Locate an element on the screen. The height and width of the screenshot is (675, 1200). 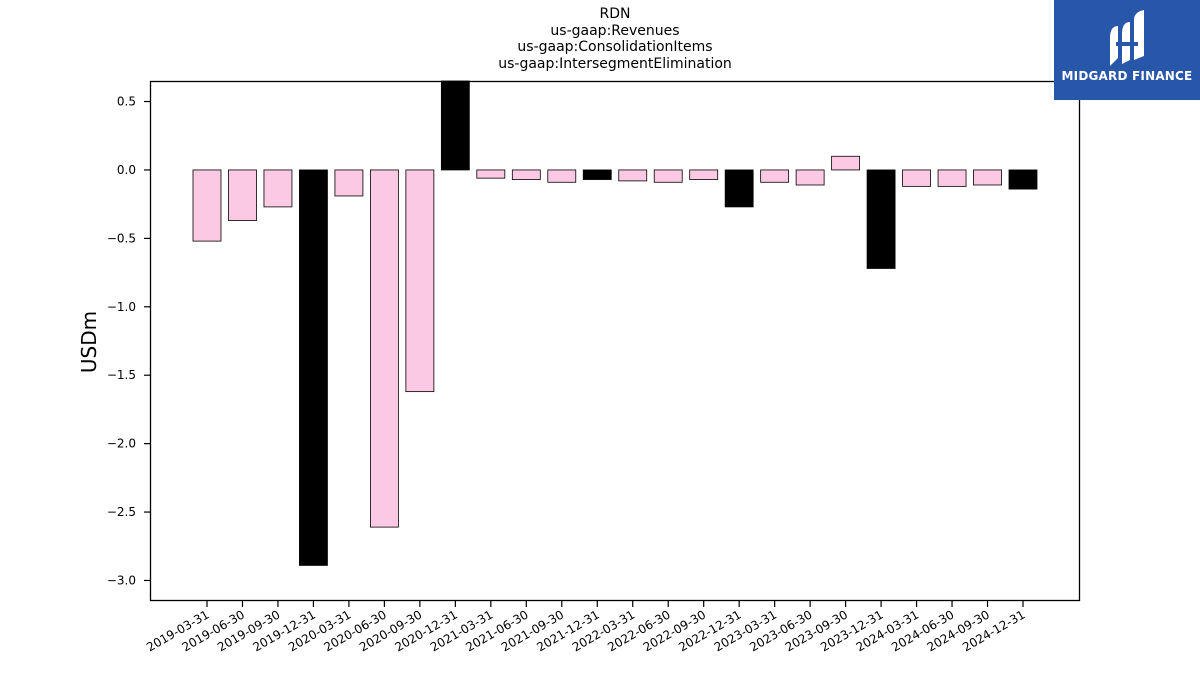
y-tick-label: −3.0 is located at coordinates (121, 580).